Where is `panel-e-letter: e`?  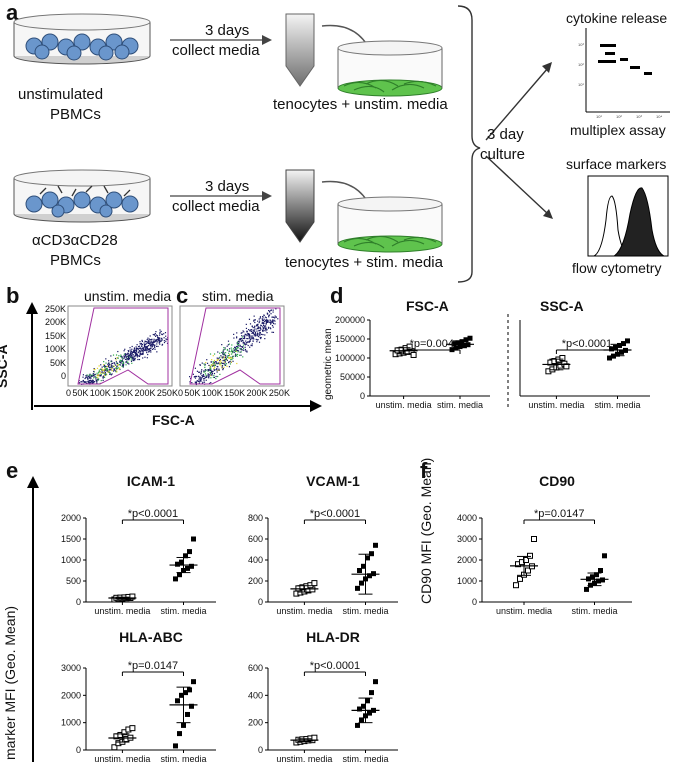 panel-e-letter: e is located at coordinates (12, 470).